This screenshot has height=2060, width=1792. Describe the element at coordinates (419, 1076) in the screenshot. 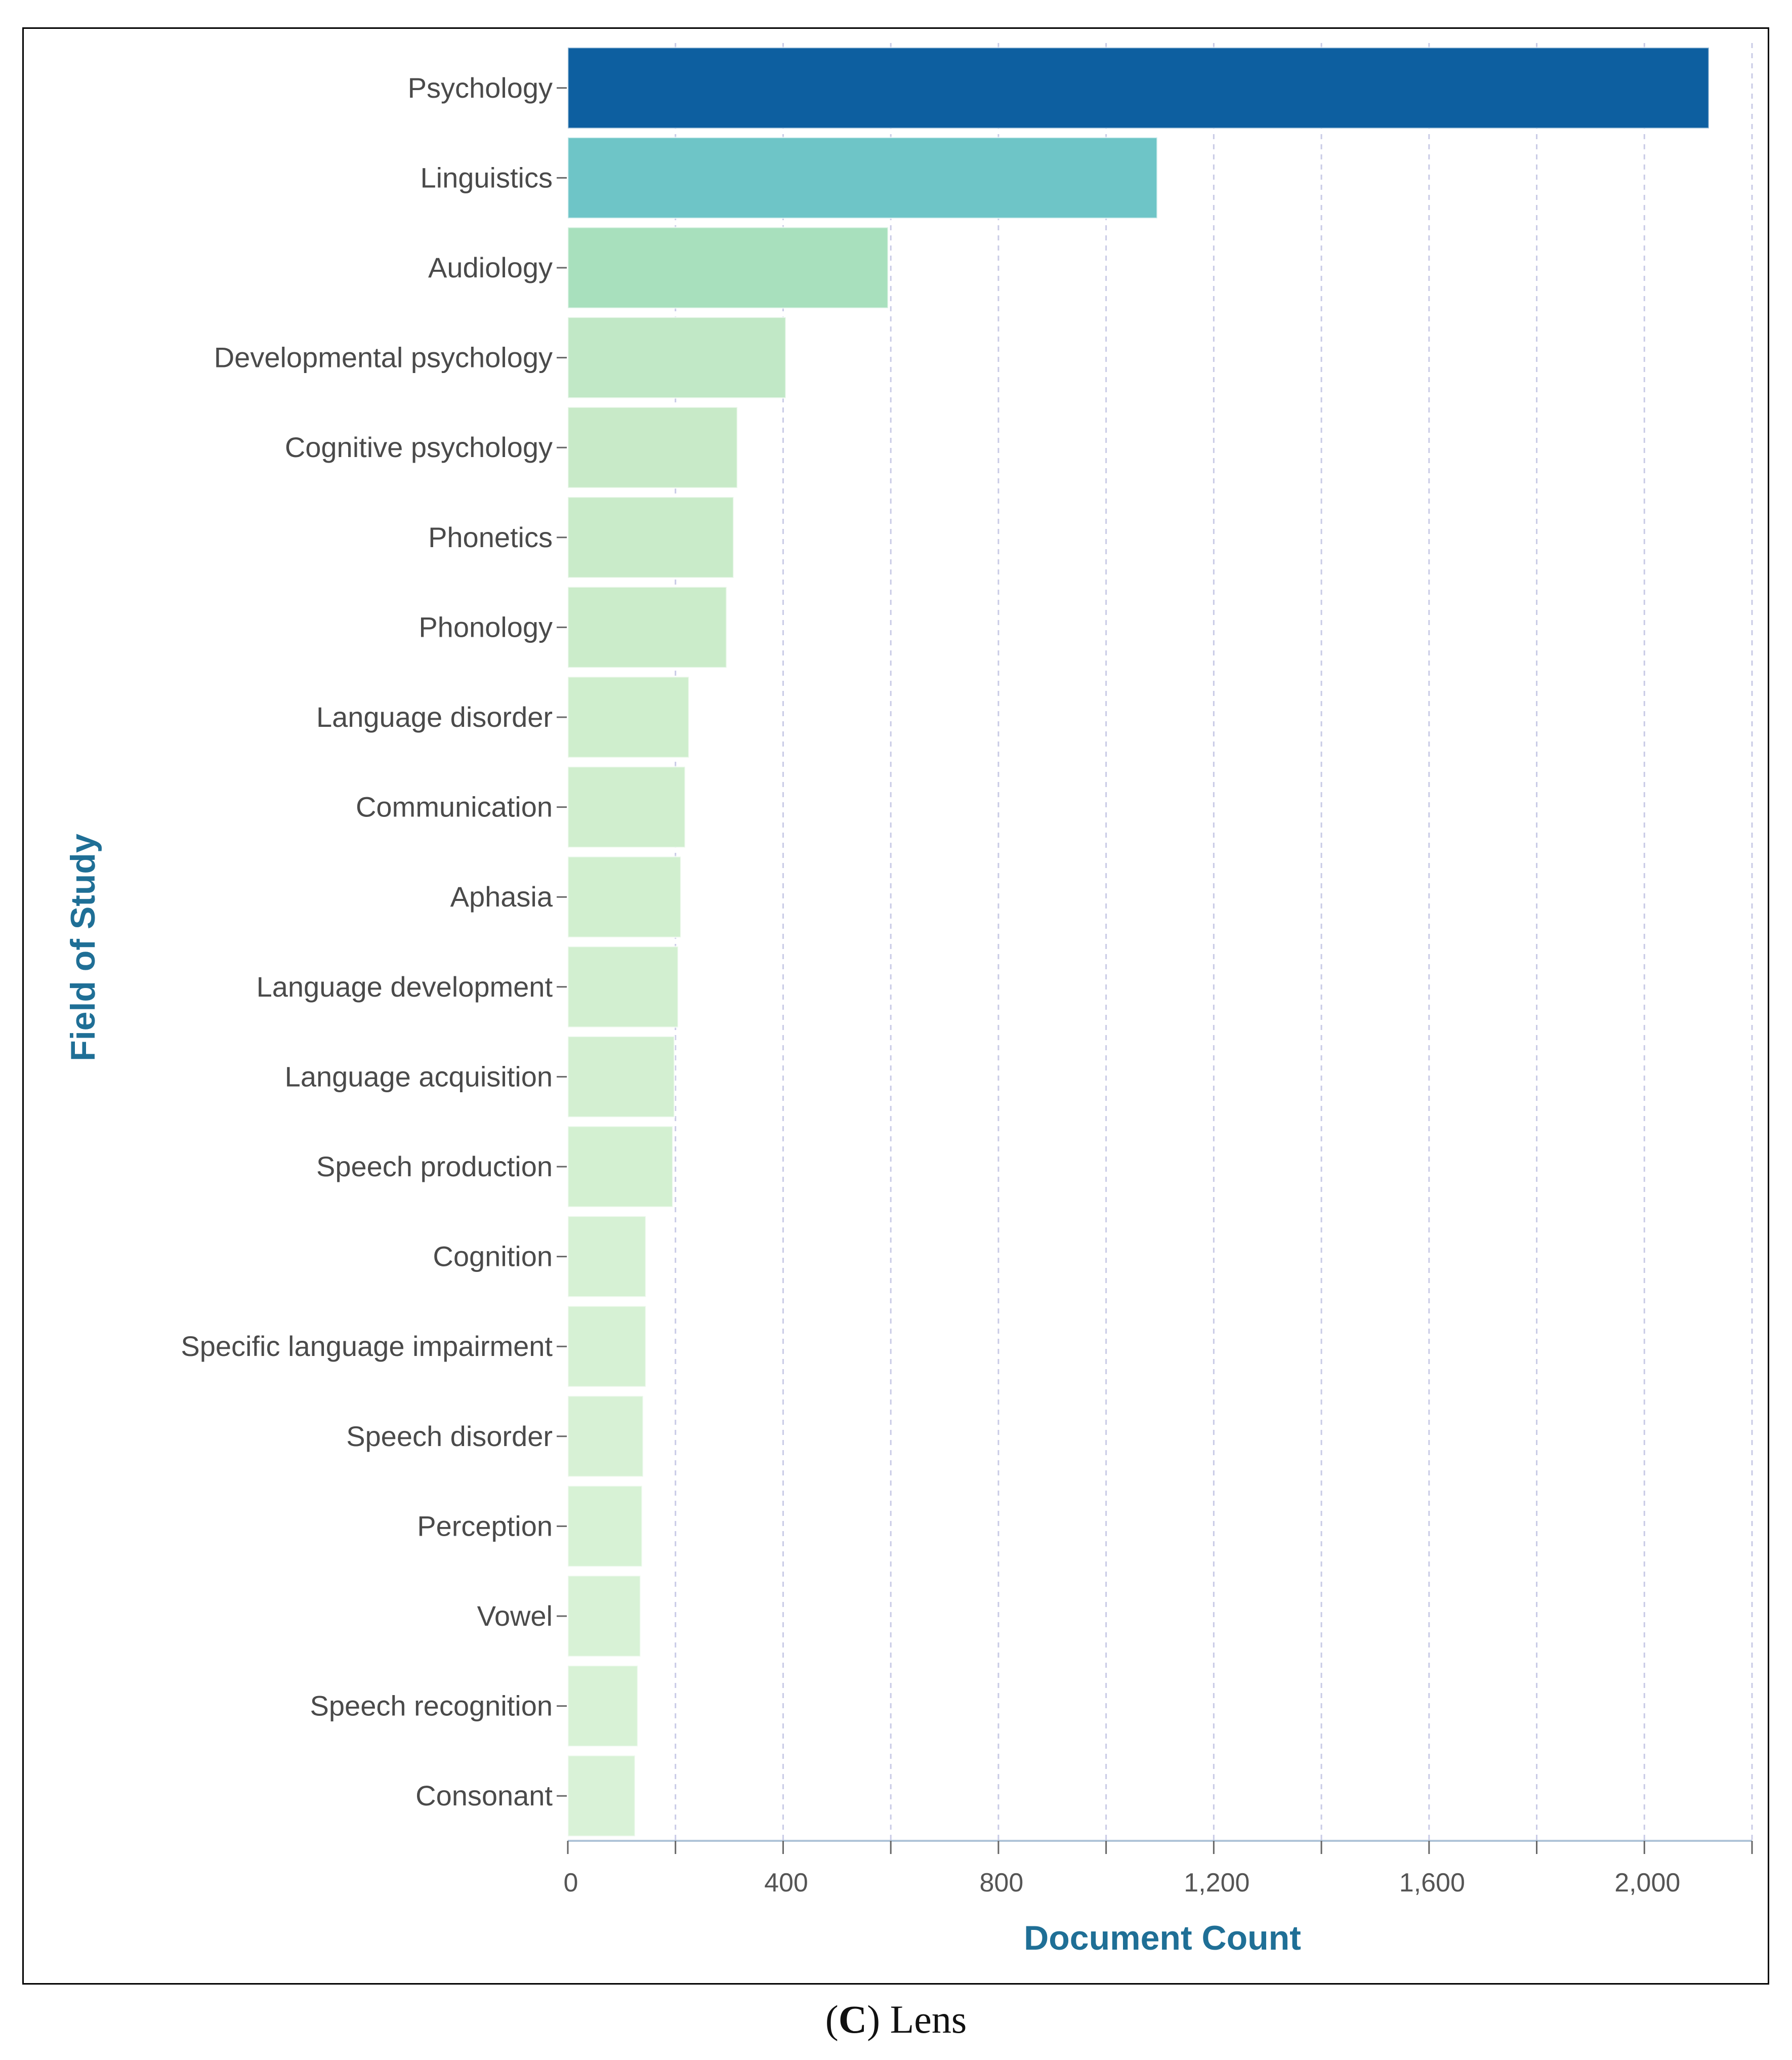

I see `category-label: Language acquisition` at that location.